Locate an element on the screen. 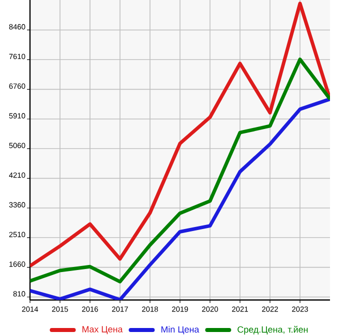 This screenshot has height=335, width=345. legend-label: Сред.Цена, т.йен is located at coordinates (273, 330).